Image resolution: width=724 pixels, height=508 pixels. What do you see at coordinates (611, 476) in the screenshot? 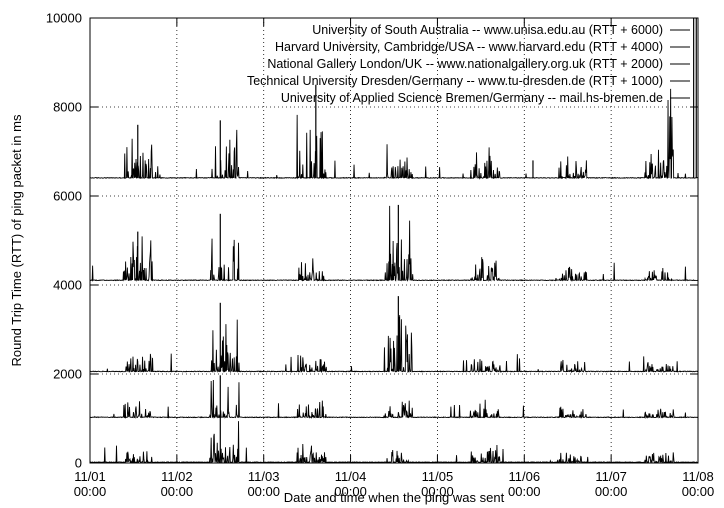
I see `x-tick-date: 11/07` at bounding box center [611, 476].